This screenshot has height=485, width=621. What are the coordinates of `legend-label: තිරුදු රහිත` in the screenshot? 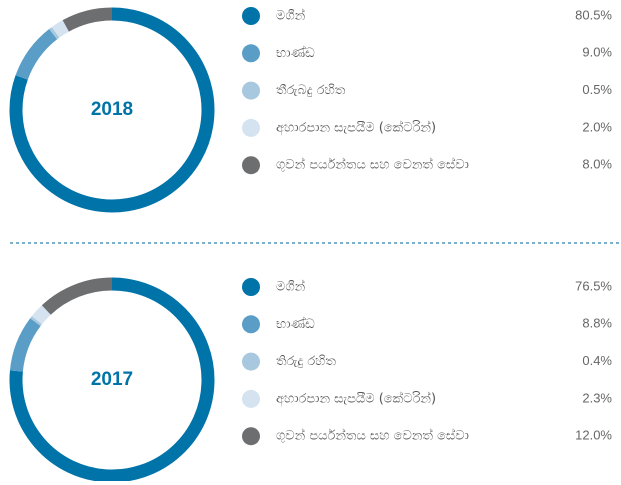 It's located at (306, 361).